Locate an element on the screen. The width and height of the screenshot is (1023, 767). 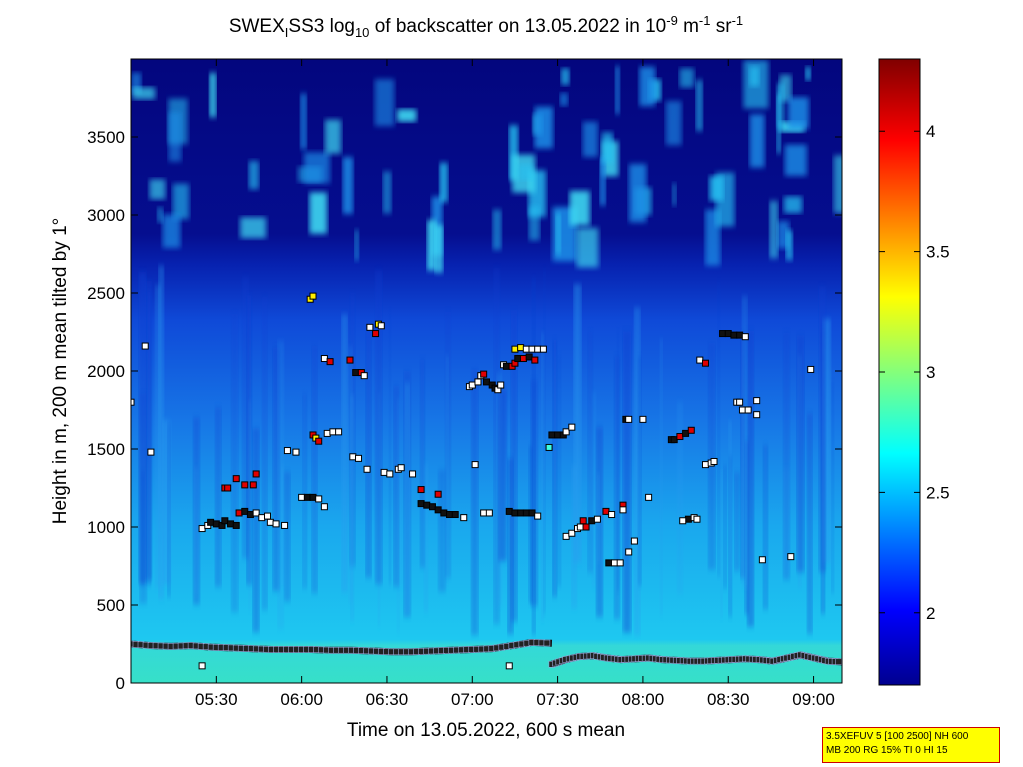
colorbar-tick-label: 3.5 is located at coordinates (938, 252).